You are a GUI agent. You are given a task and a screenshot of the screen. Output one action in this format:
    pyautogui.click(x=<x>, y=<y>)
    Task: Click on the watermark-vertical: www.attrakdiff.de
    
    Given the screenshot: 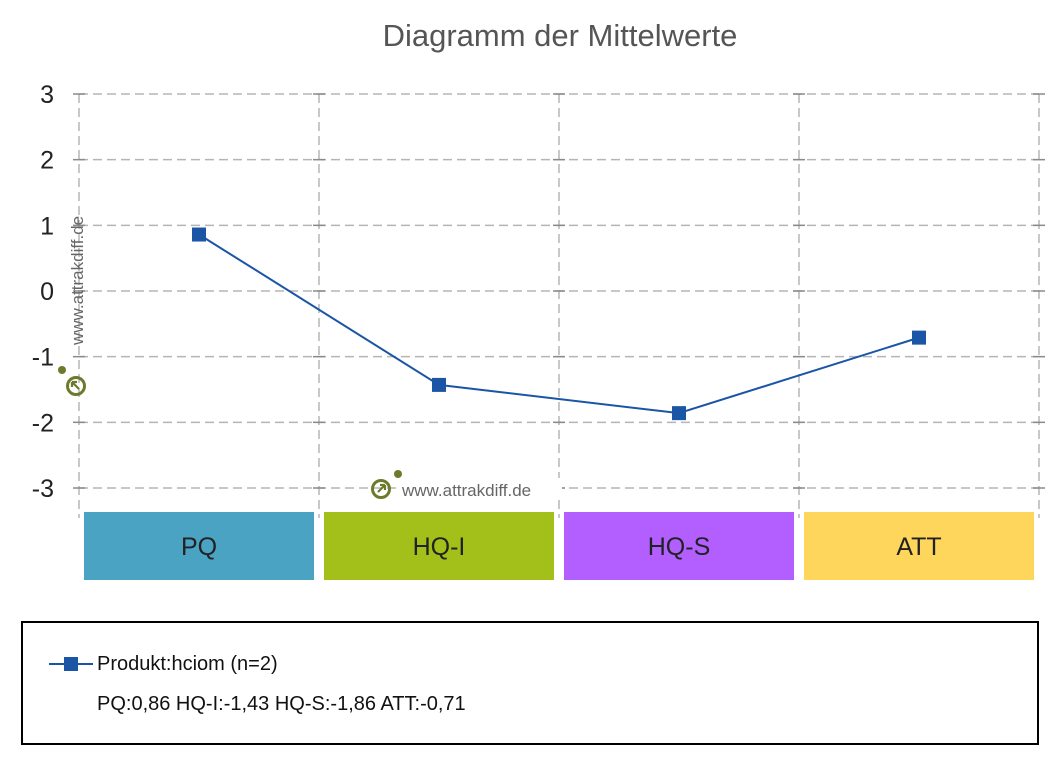 What is the action you would take?
    pyautogui.click(x=72, y=306)
    